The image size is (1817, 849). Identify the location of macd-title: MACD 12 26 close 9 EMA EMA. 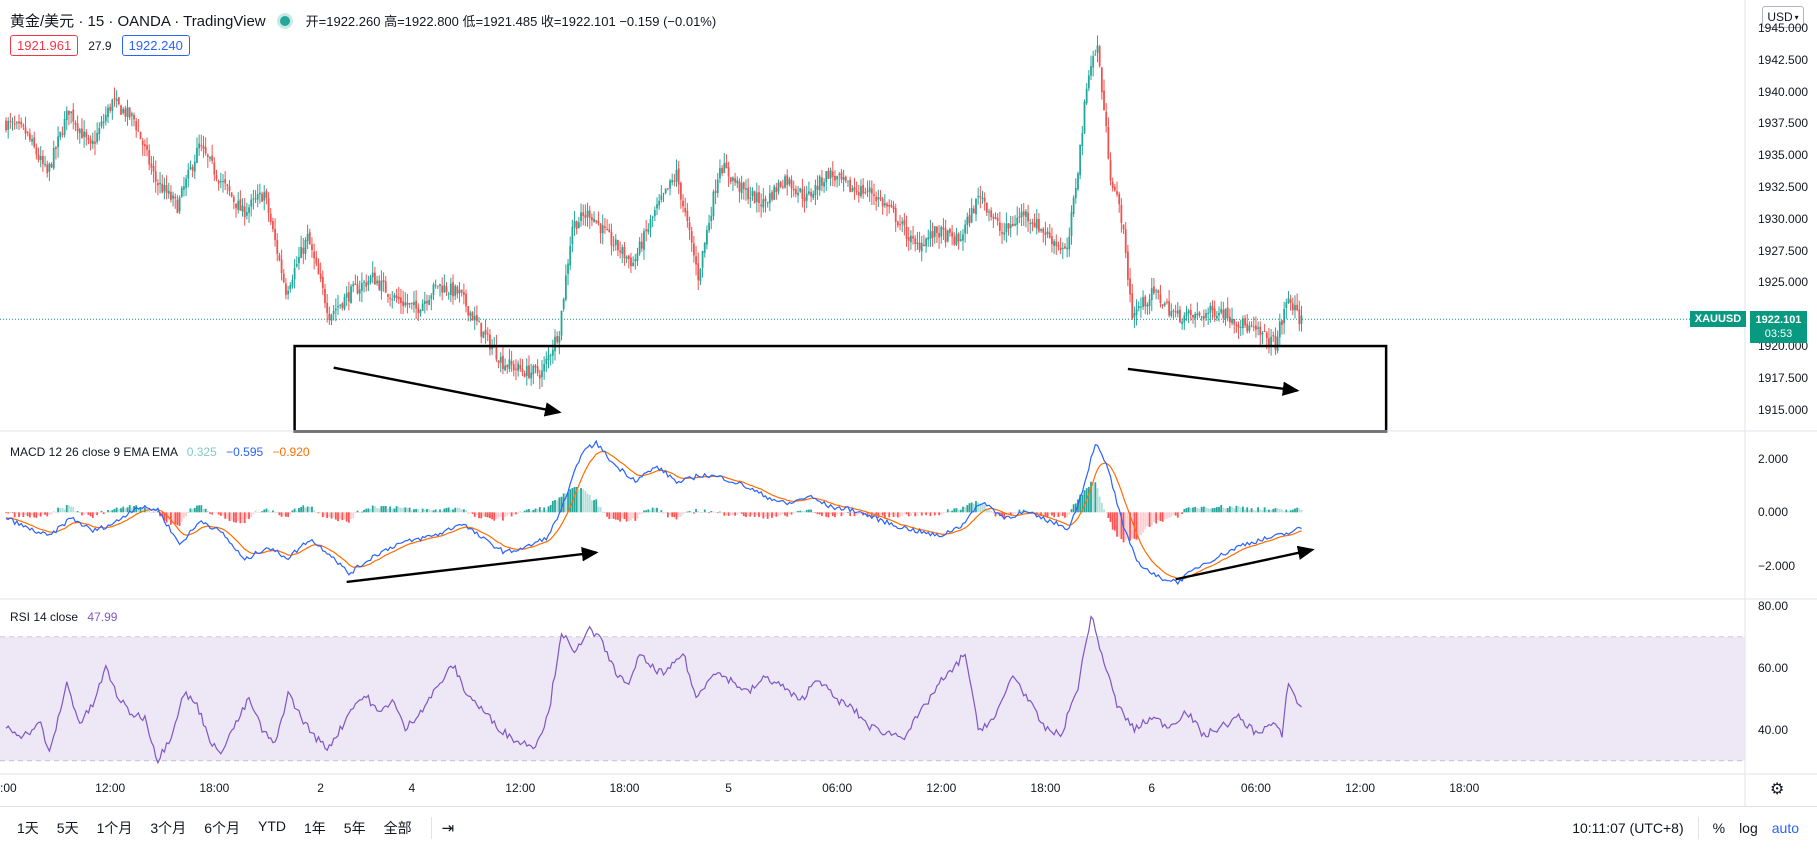
(94, 452).